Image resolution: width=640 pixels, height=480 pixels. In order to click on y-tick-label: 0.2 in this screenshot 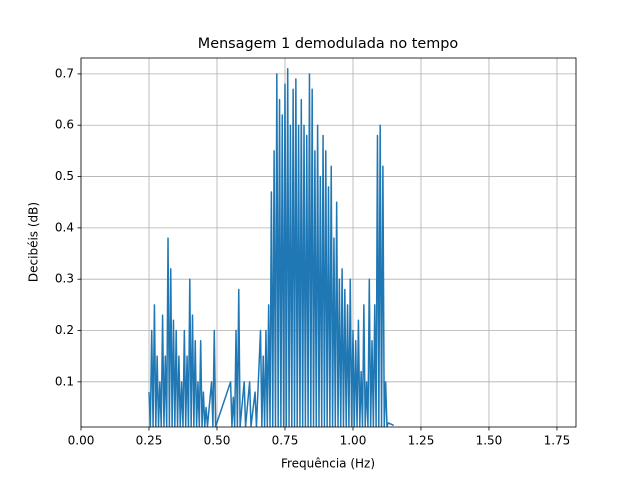, I will do `click(64, 330)`.